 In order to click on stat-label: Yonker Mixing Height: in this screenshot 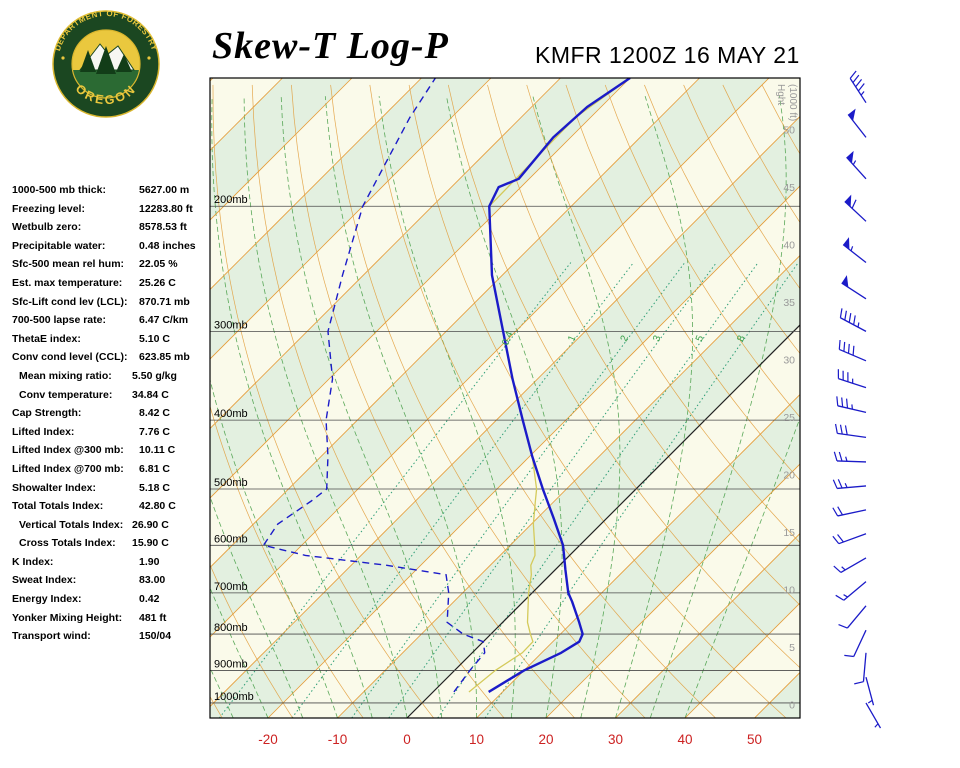, I will do `click(67, 617)`.